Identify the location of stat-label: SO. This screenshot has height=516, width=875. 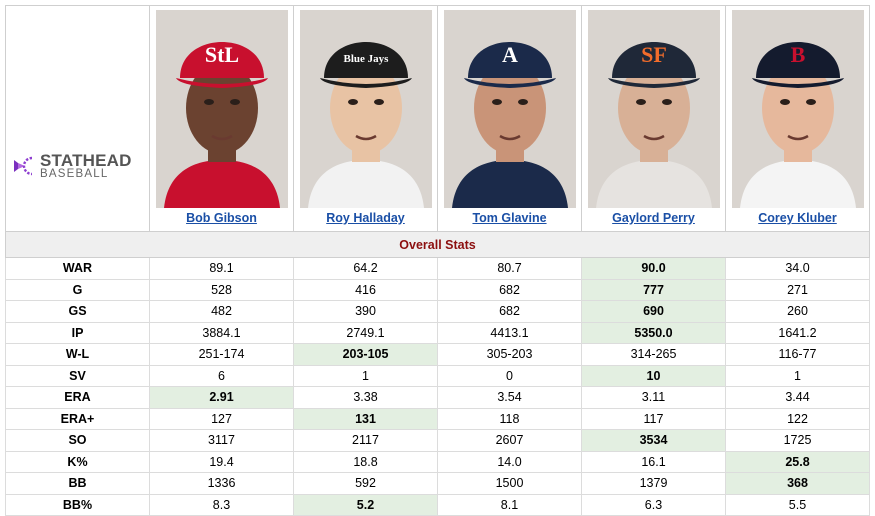
(77, 440).